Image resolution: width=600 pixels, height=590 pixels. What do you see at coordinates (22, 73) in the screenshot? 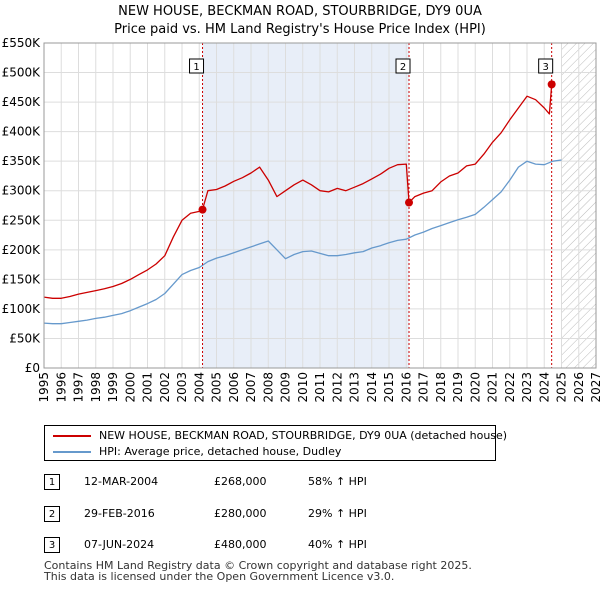
I see `y-tick-label: £500K` at bounding box center [22, 73].